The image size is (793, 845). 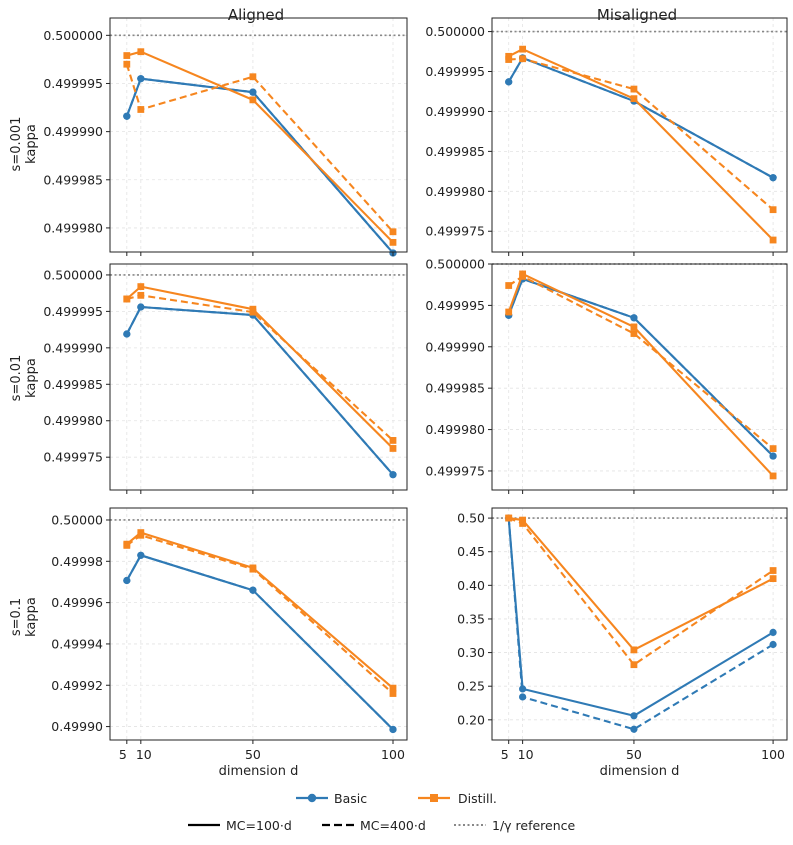 I want to click on y-tick-label: 0.50, so click(x=471, y=518).